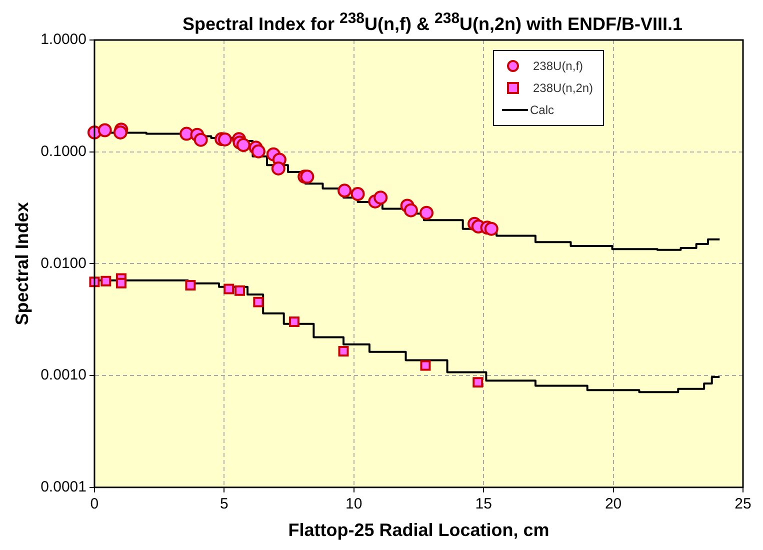  What do you see at coordinates (743, 504) in the screenshot?
I see `x-tick-label: 25` at bounding box center [743, 504].